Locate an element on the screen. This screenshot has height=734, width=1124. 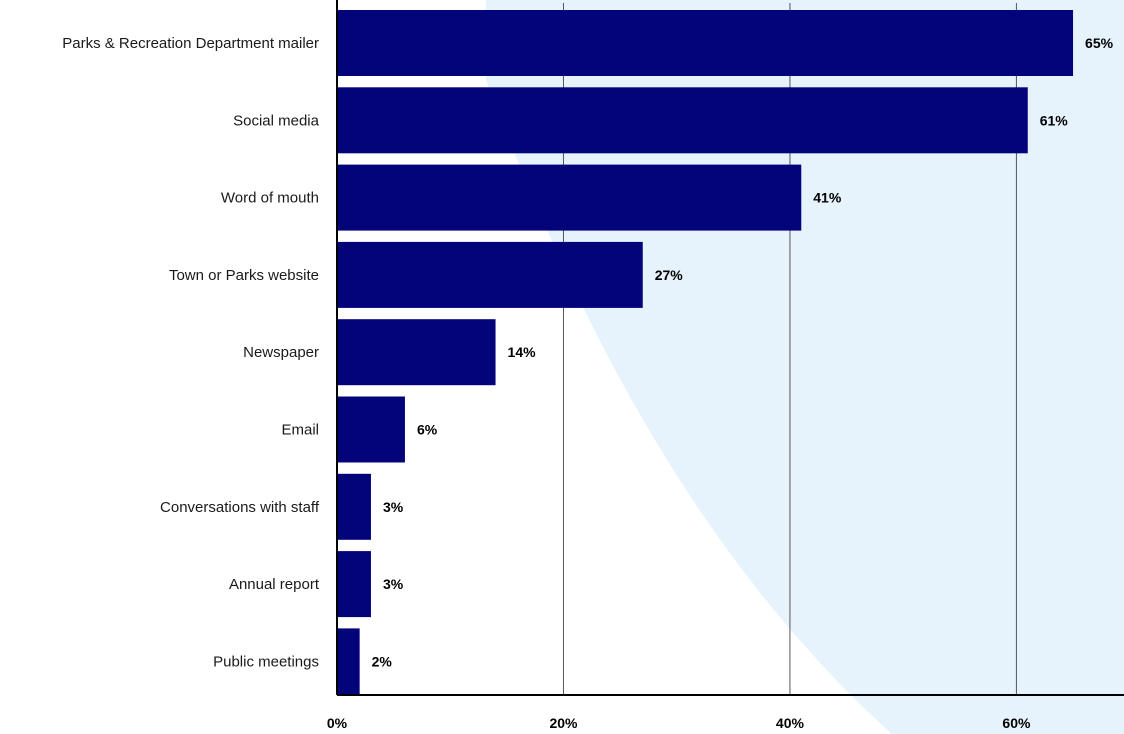
x-tick-label-20pct: 20% is located at coordinates (563, 723).